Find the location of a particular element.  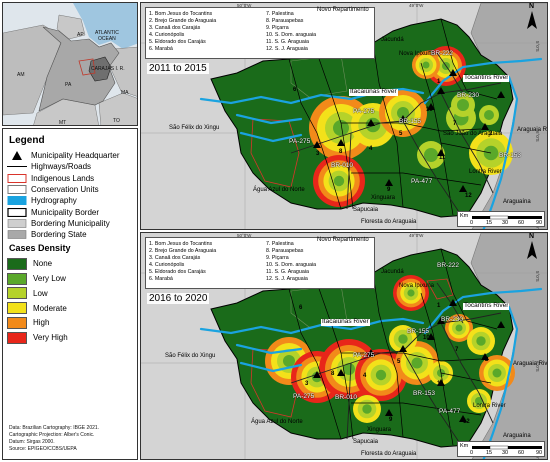

municipality-number: 10 is located at coordinates (429, 110).